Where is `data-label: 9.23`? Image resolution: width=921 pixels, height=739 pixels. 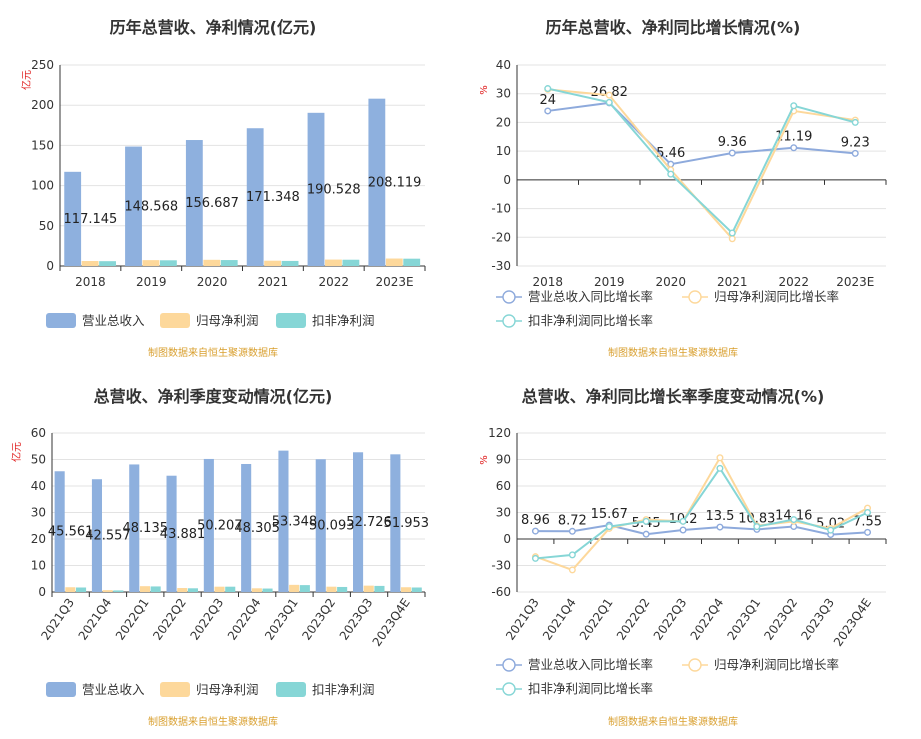
data-label: 9.23 is located at coordinates (855, 142).